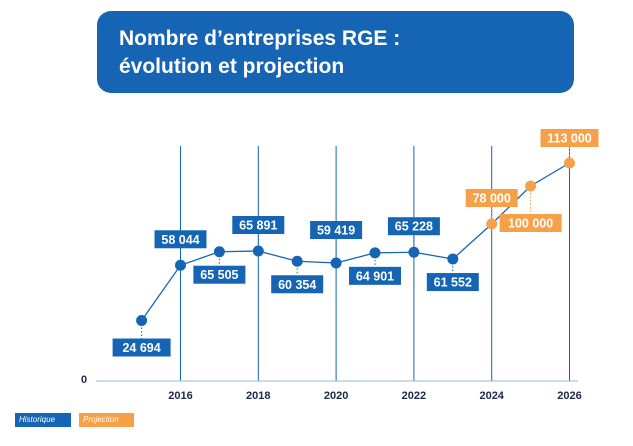 The image size is (633, 446). What do you see at coordinates (492, 224) in the screenshot?
I see `data-point-2024` at bounding box center [492, 224].